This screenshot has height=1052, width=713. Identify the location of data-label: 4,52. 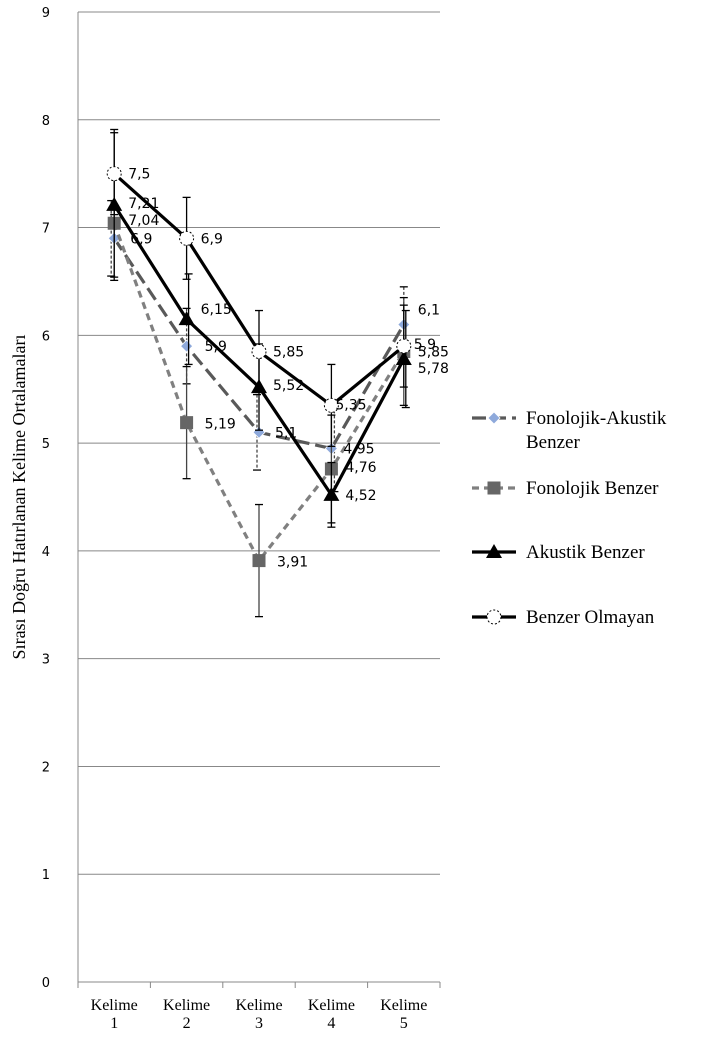
(360, 496).